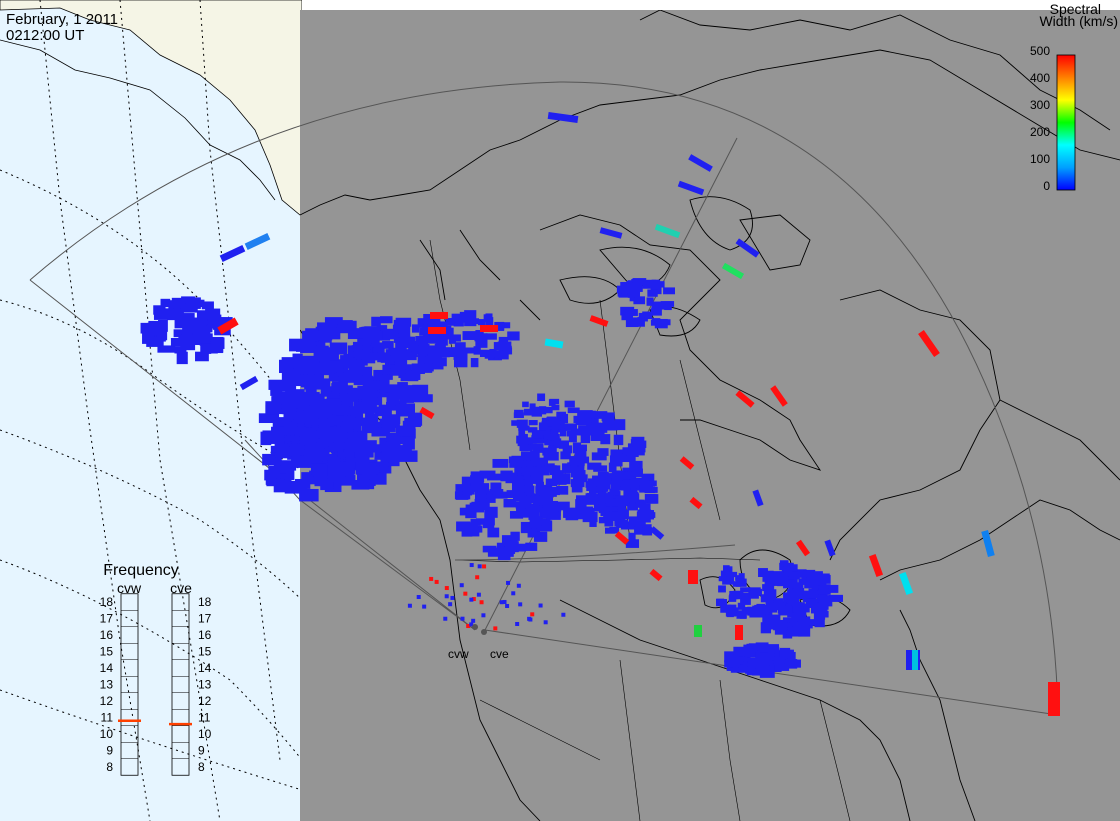 Image resolution: width=1120 pixels, height=821 pixels. I want to click on day-land, so click(151, 108).